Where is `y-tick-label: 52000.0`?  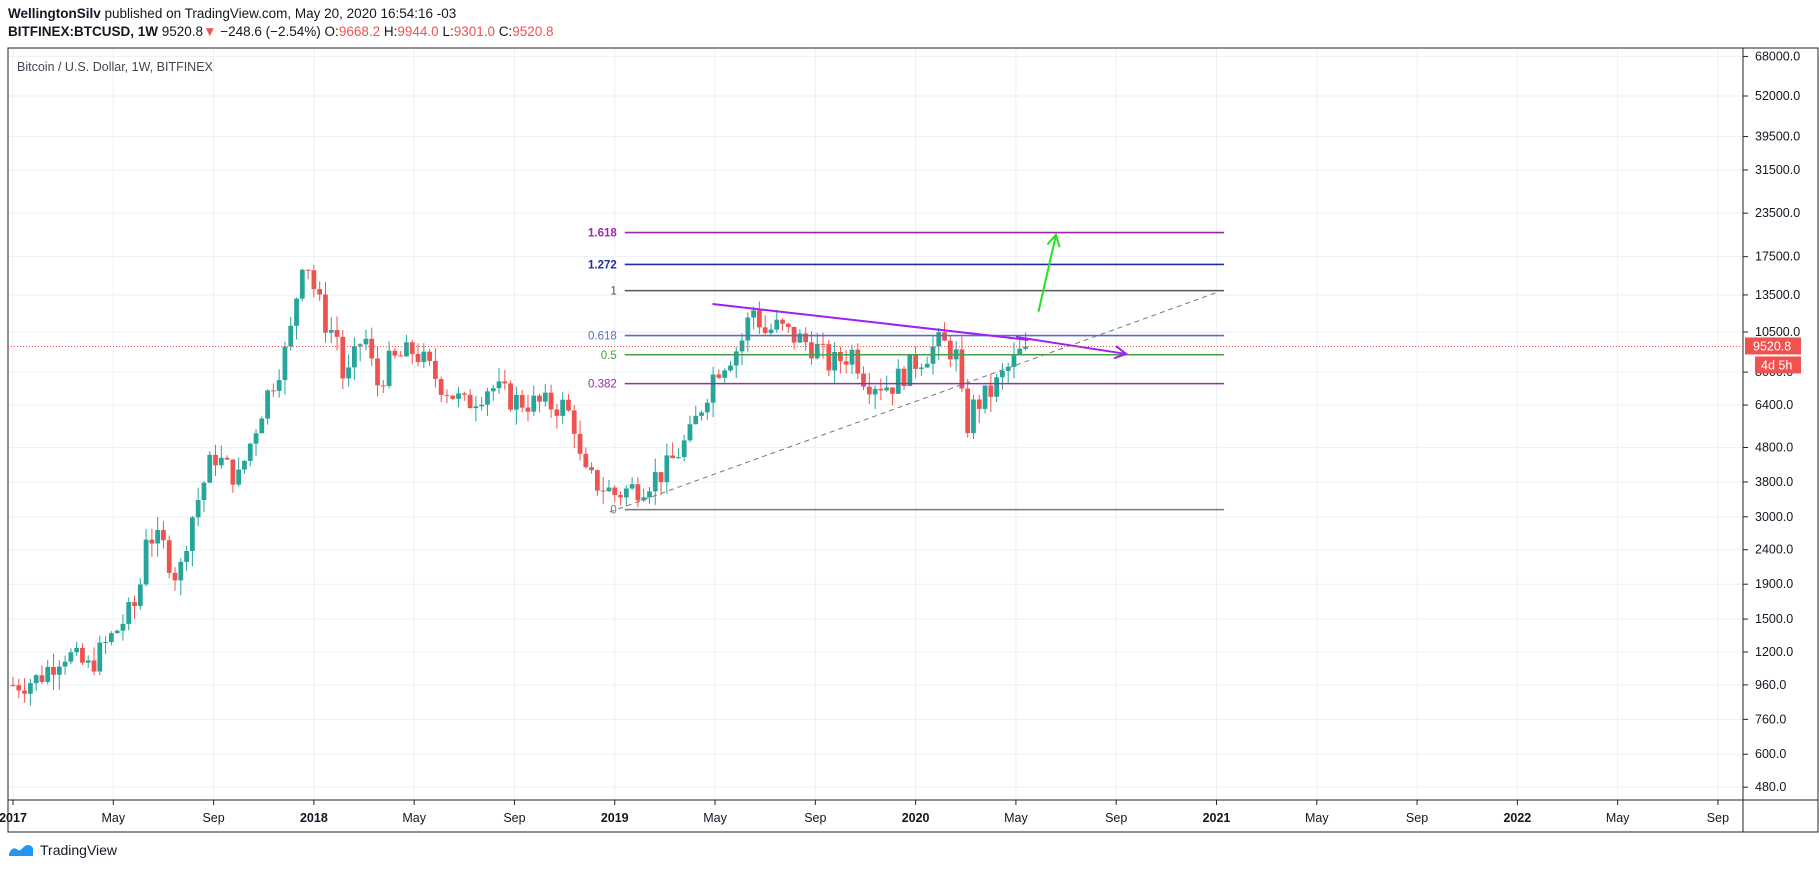 y-tick-label: 52000.0 is located at coordinates (1777, 96).